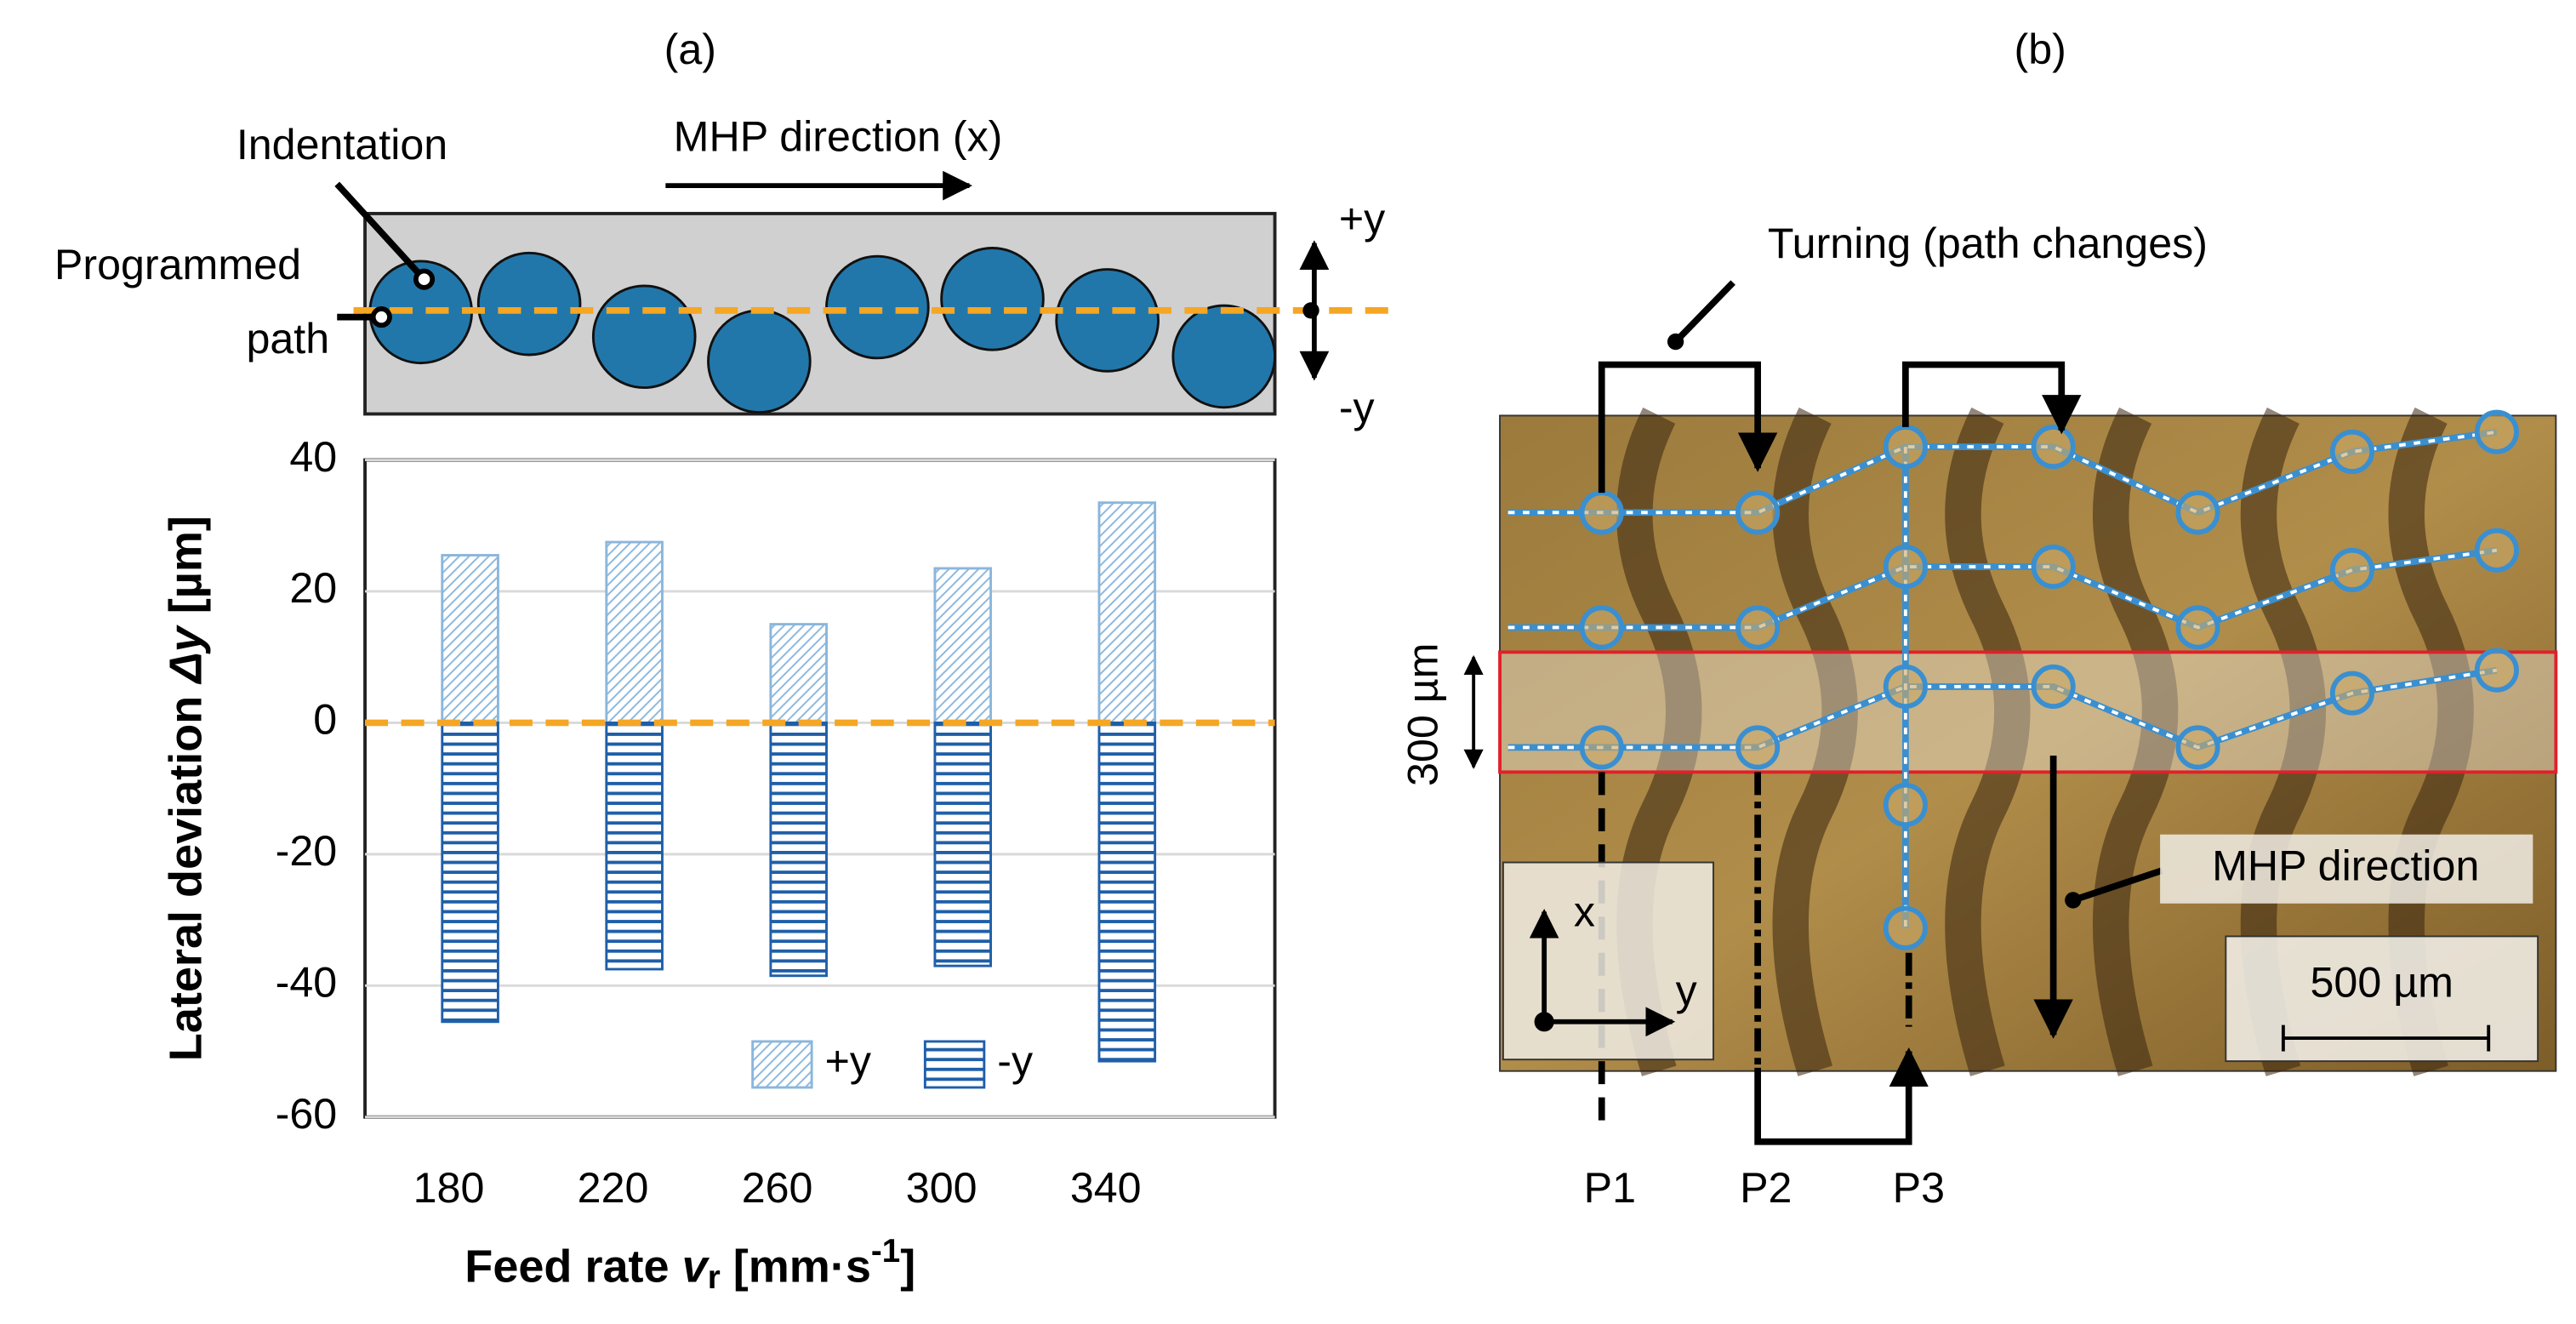 This screenshot has width=2576, height=1324. I want to click on annotation: Indentation, so click(342, 144).